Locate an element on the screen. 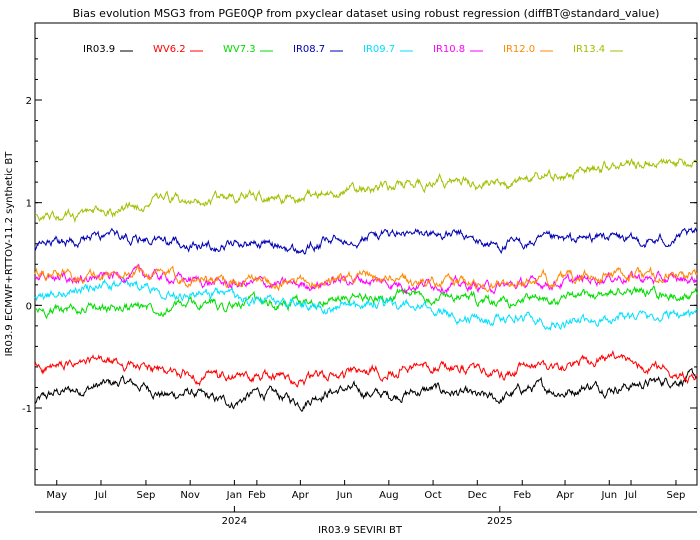 The height and width of the screenshot is (540, 700). x-month-label: Dec is located at coordinates (477, 495).